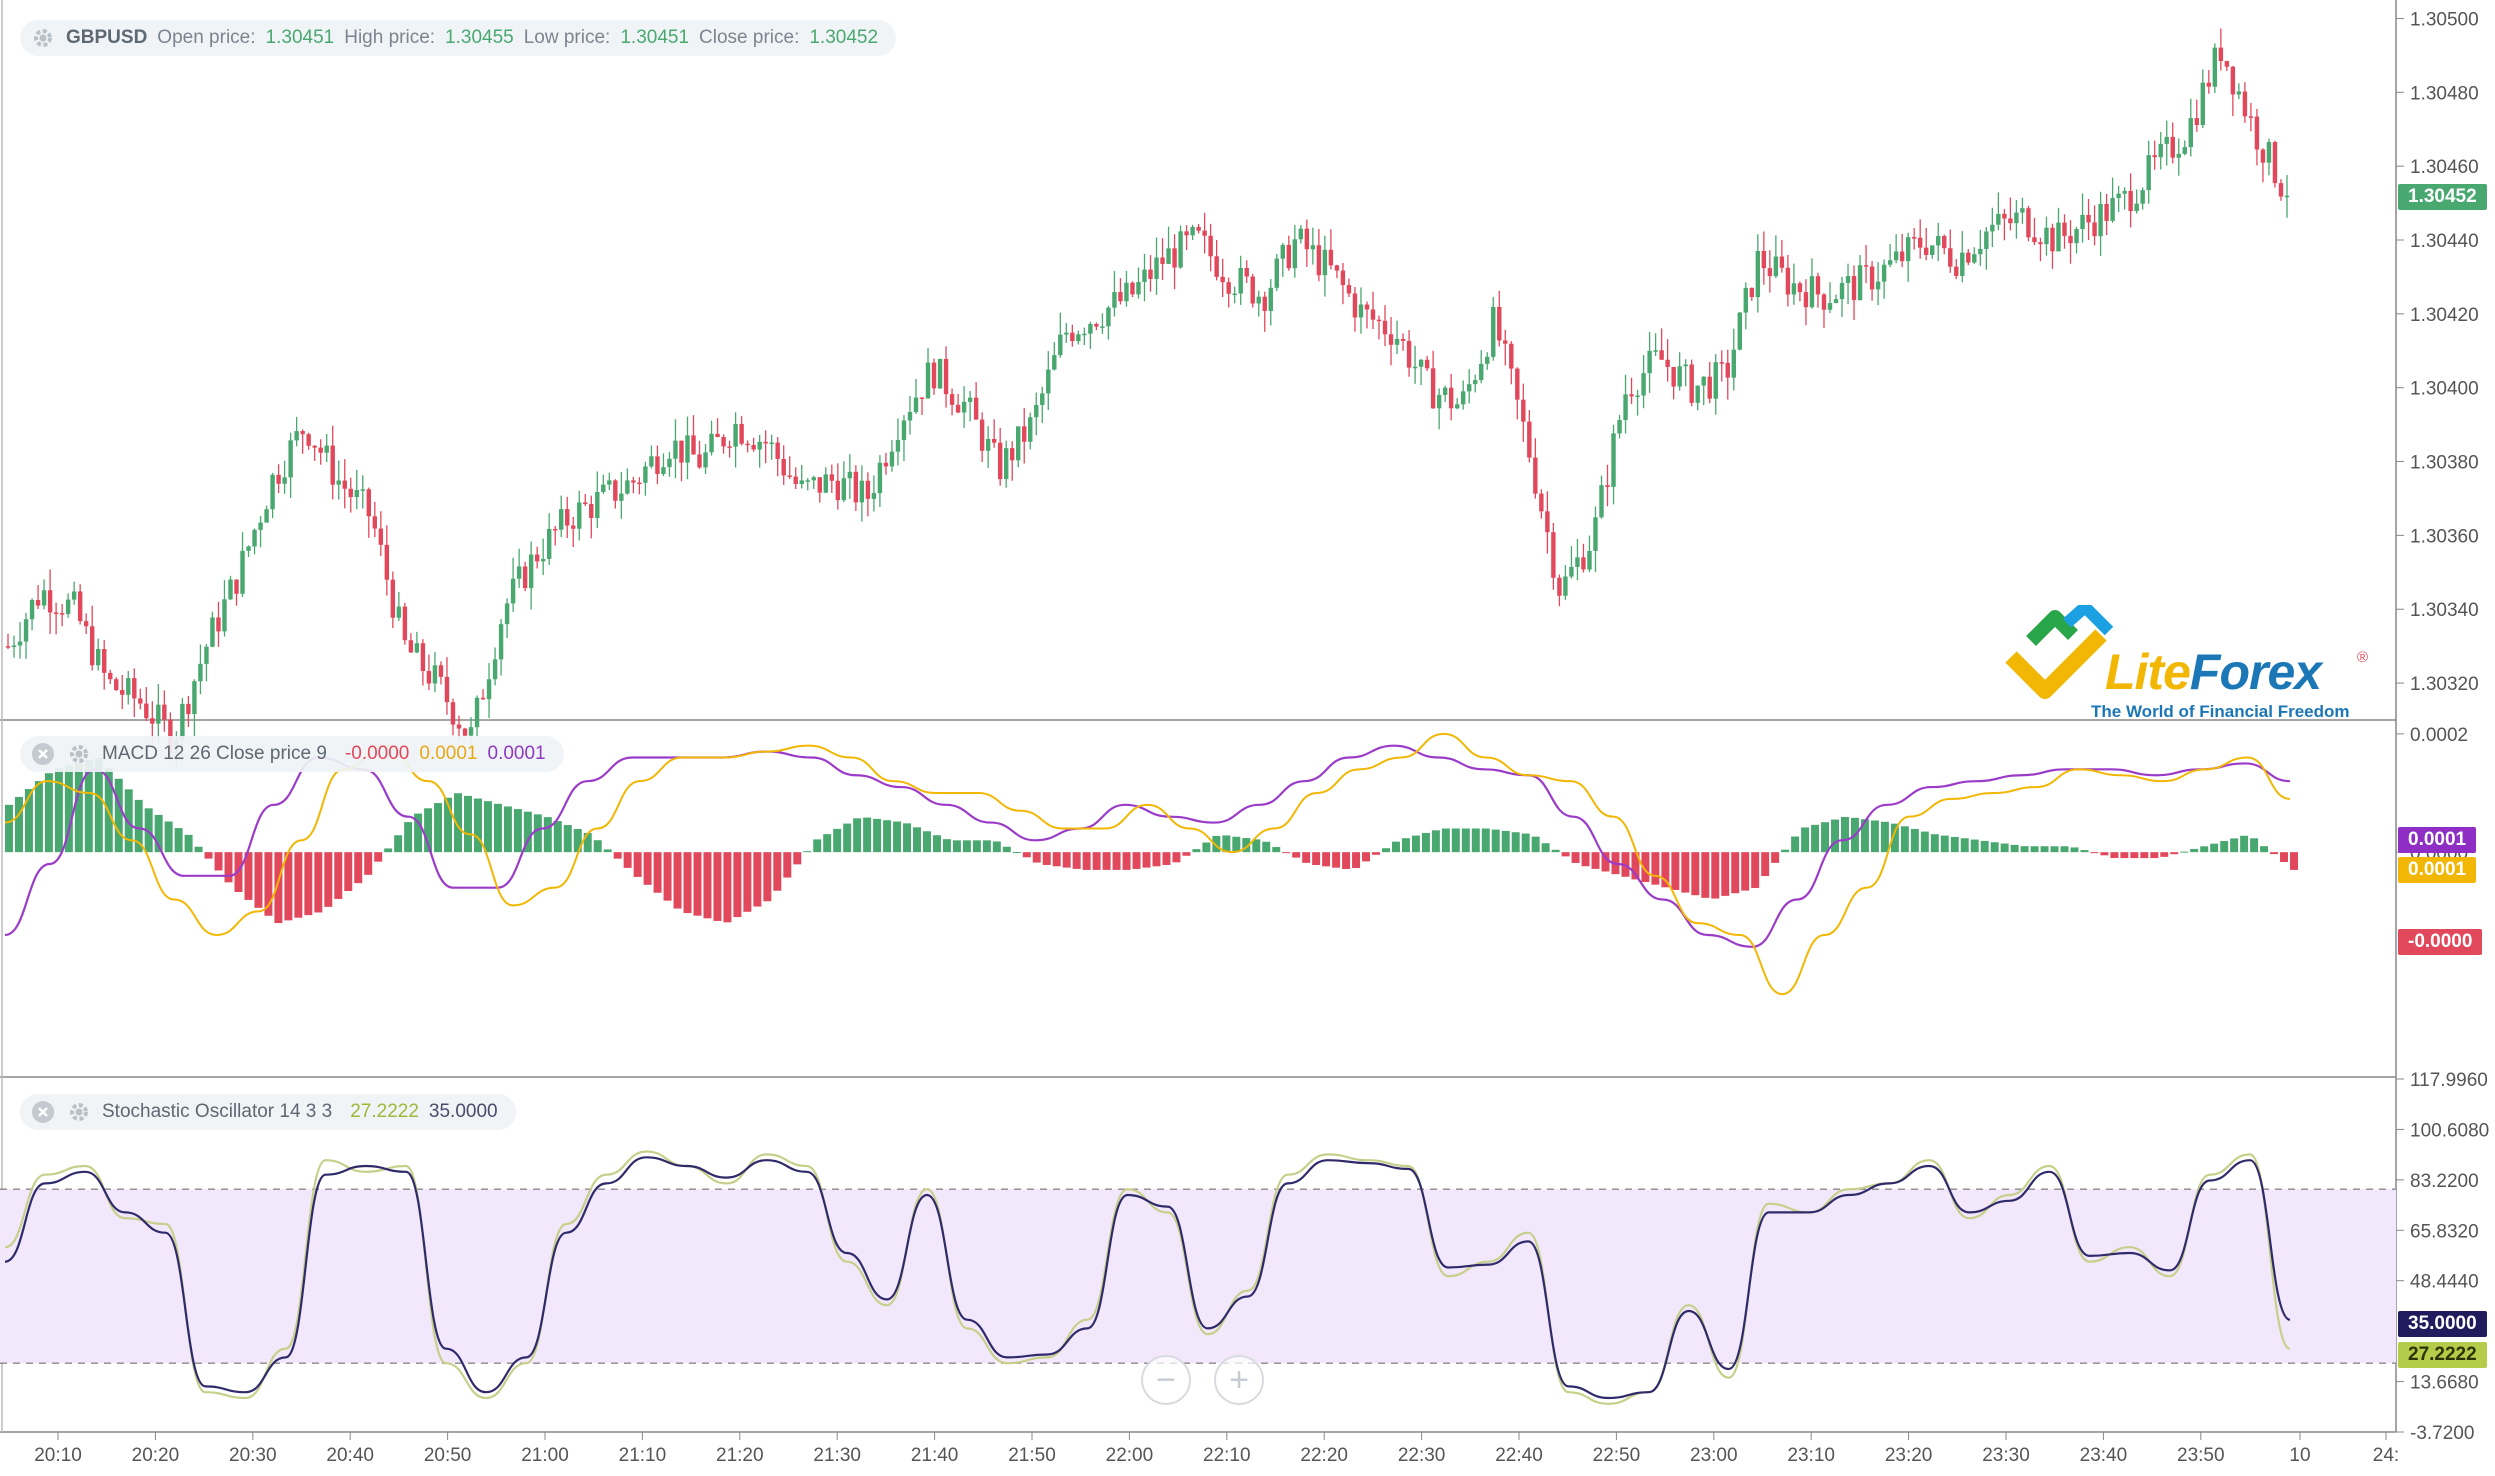 This screenshot has width=2495, height=1476. I want to click on stochastic-axis-label: 48.4440, so click(2444, 1282).